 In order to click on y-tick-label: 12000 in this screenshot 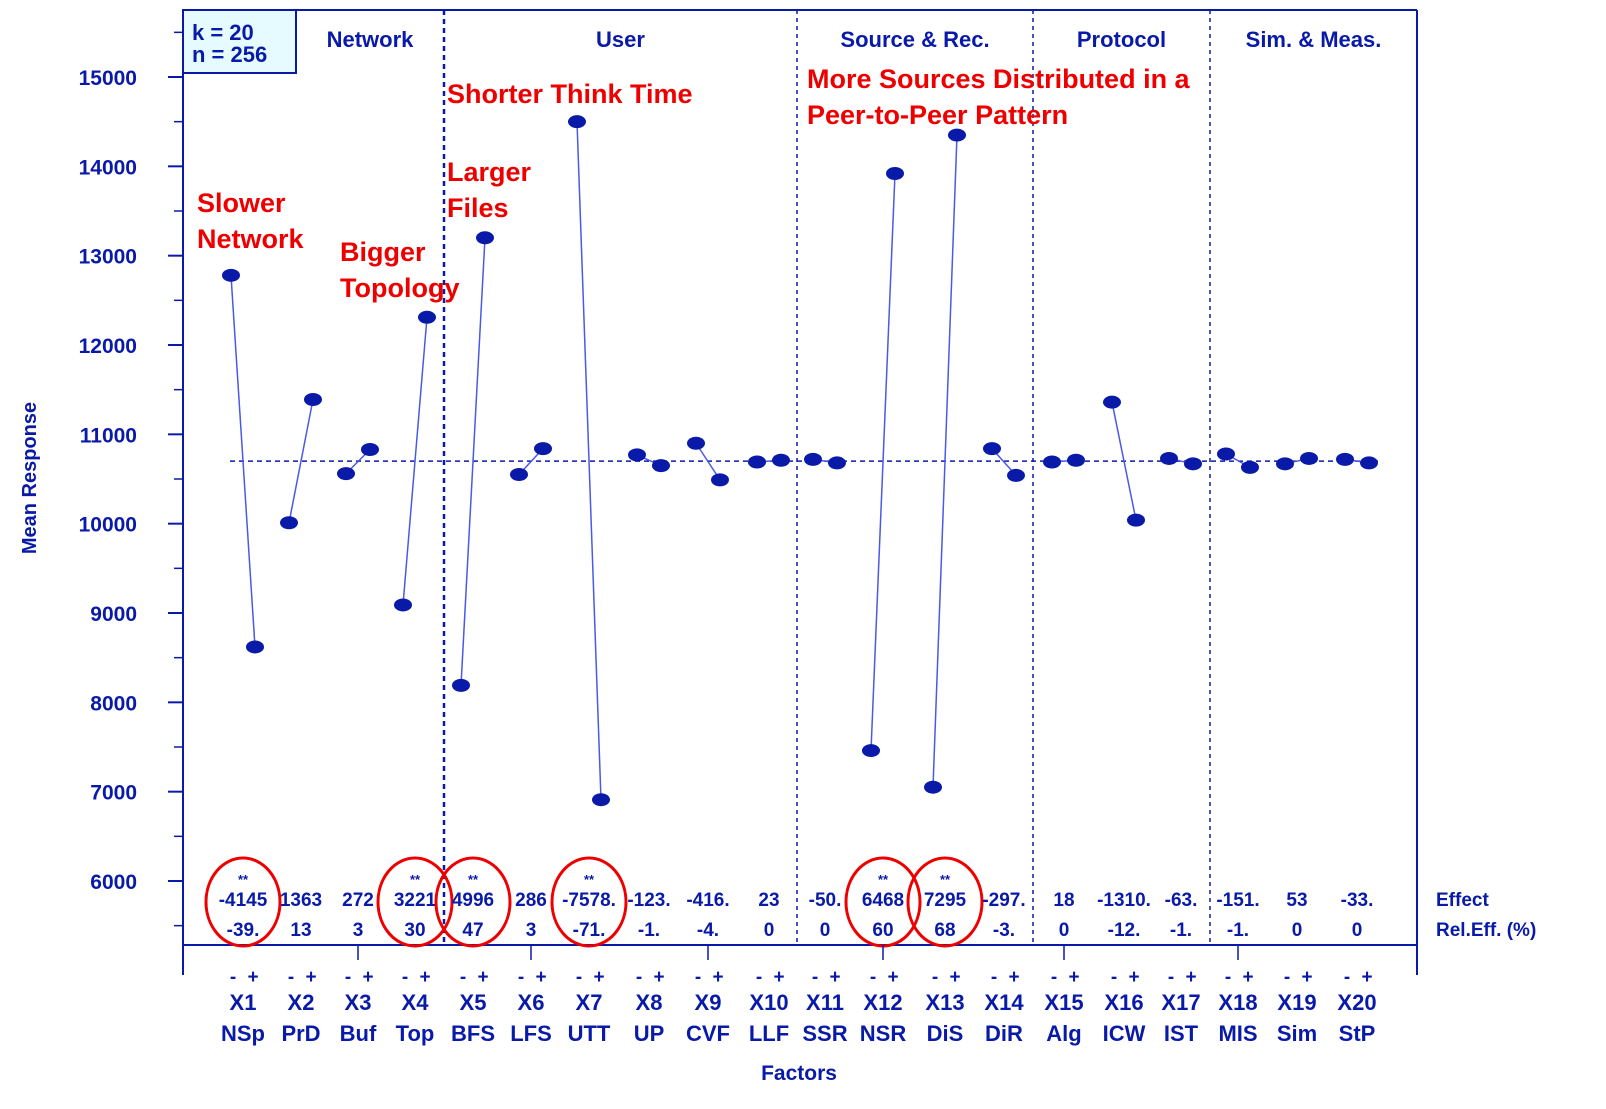, I will do `click(108, 346)`.